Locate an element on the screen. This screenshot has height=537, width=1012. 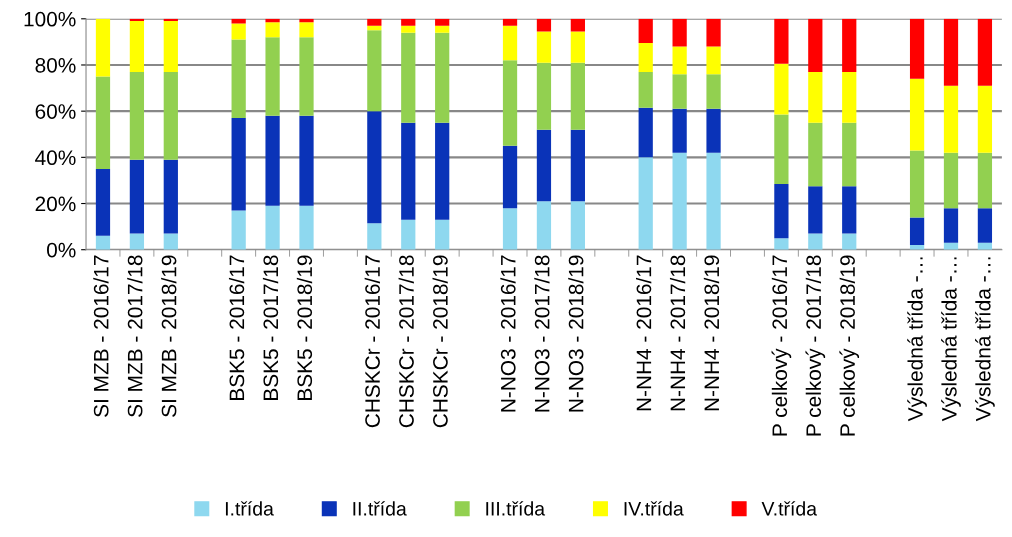
x-tick-label: N-NO3 - 2018/19 is located at coordinates (576, 333).